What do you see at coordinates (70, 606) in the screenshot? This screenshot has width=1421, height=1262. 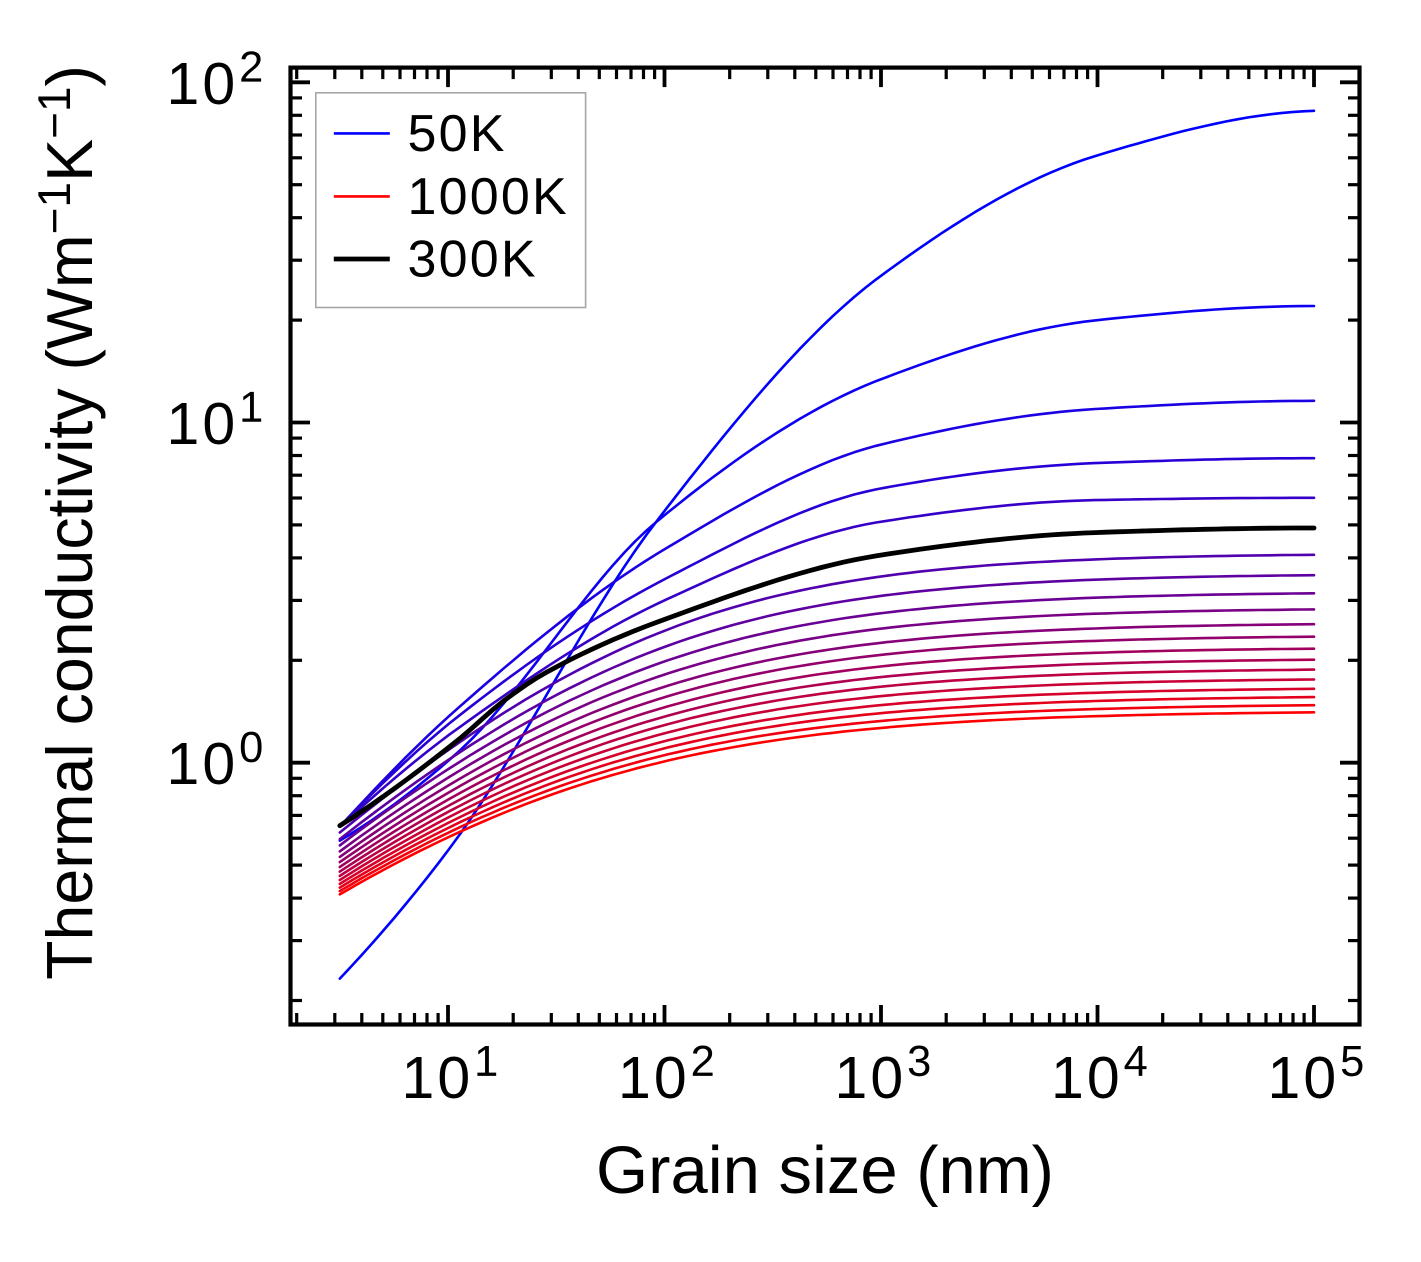 I see `svg-text: Thermal conductivity (Wm` at bounding box center [70, 606].